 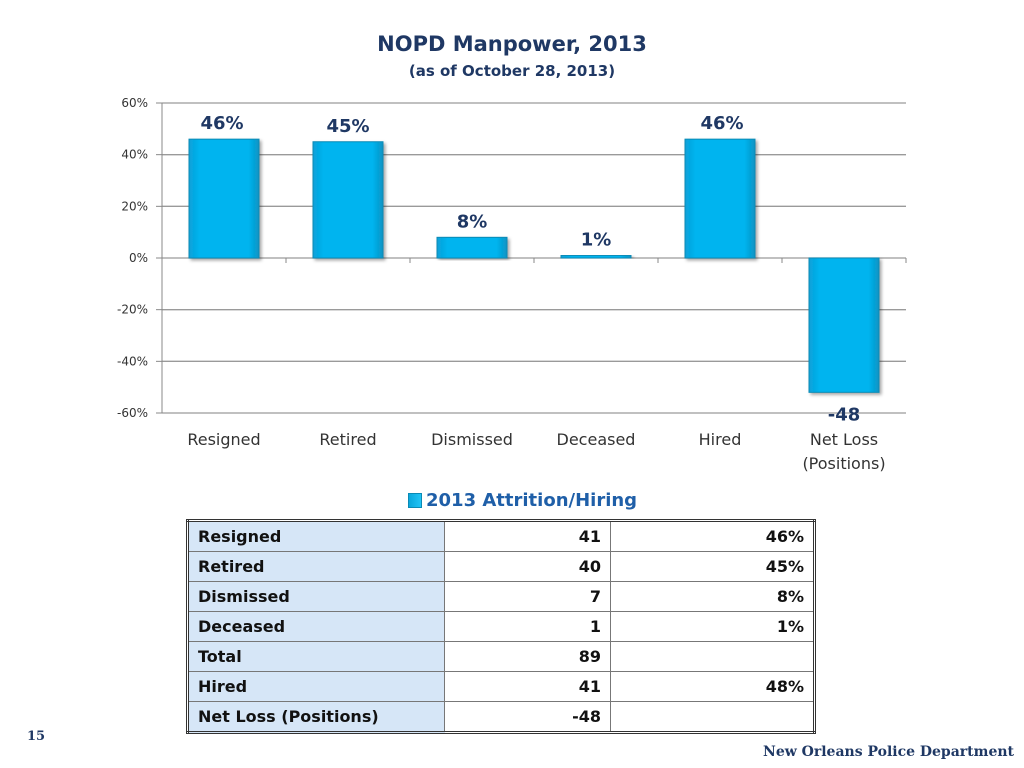 I want to click on y-tick-label: -40%, so click(x=132, y=361).